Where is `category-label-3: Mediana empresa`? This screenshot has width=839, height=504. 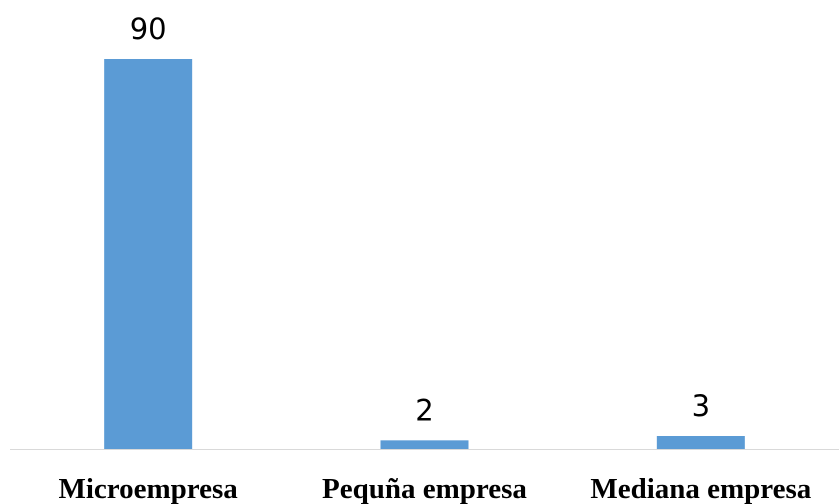 category-label-3: Mediana empresa is located at coordinates (700, 488).